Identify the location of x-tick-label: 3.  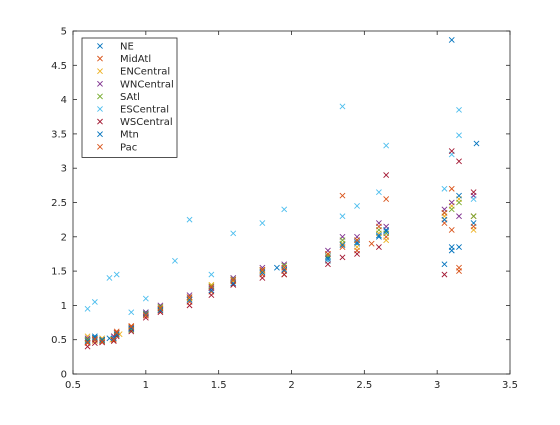
(437, 385).